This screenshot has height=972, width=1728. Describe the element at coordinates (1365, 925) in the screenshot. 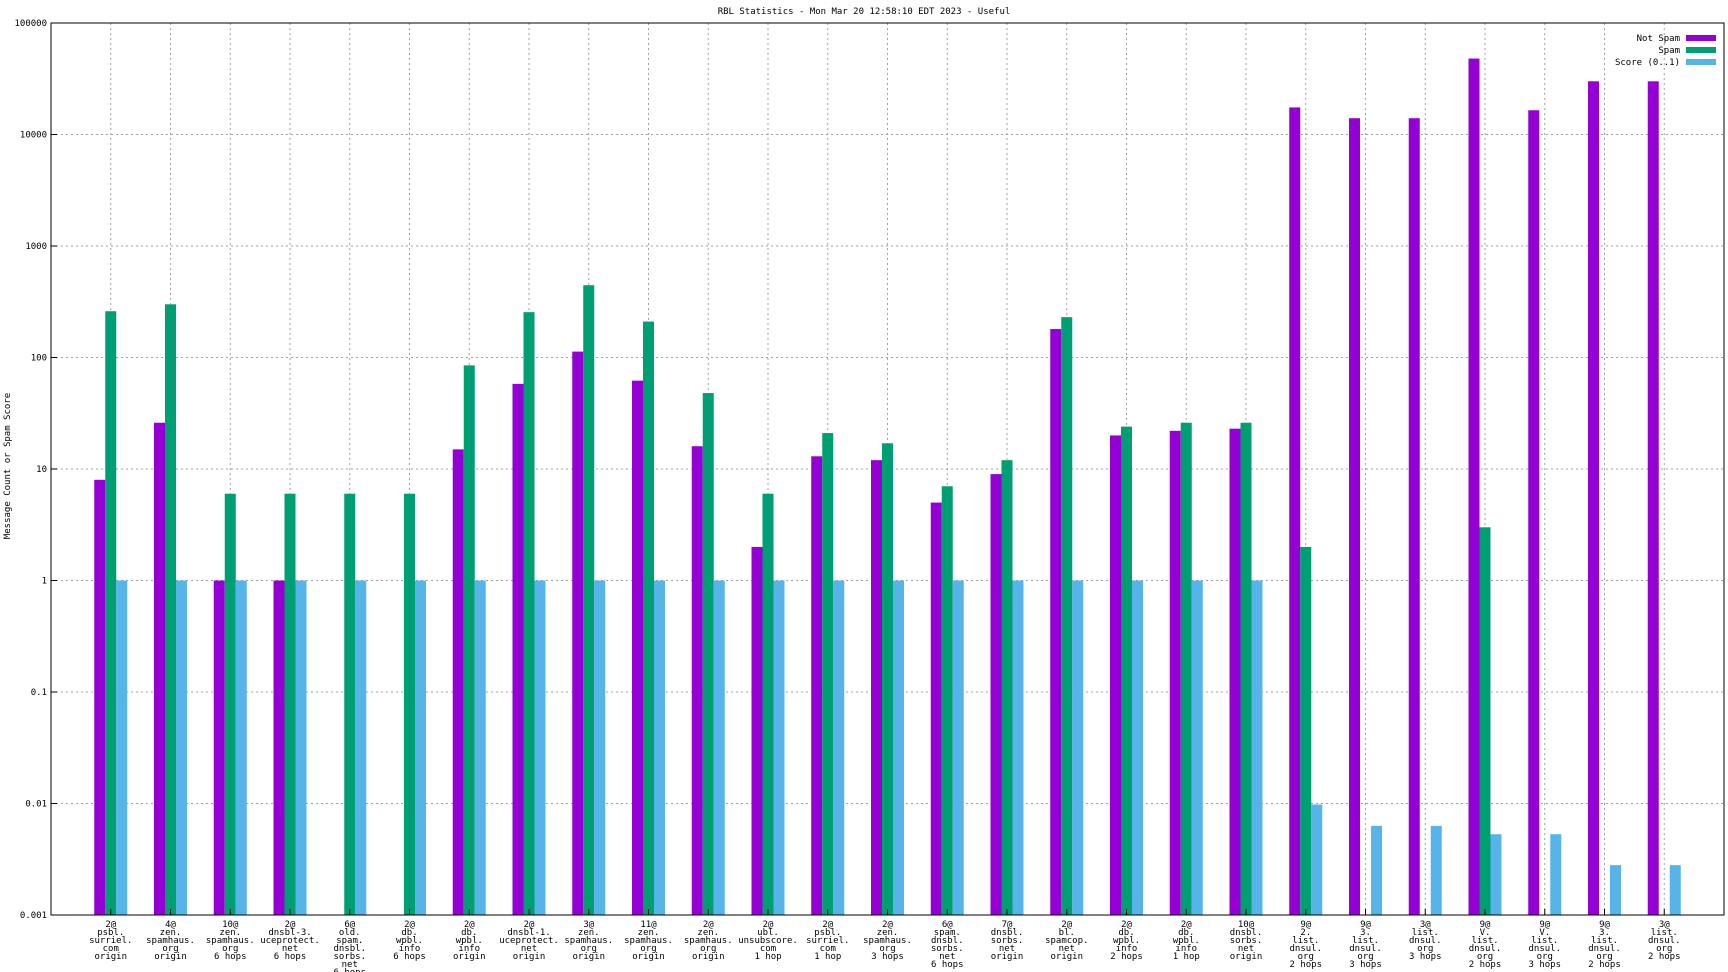

I see `x-tick-label: 9@` at that location.